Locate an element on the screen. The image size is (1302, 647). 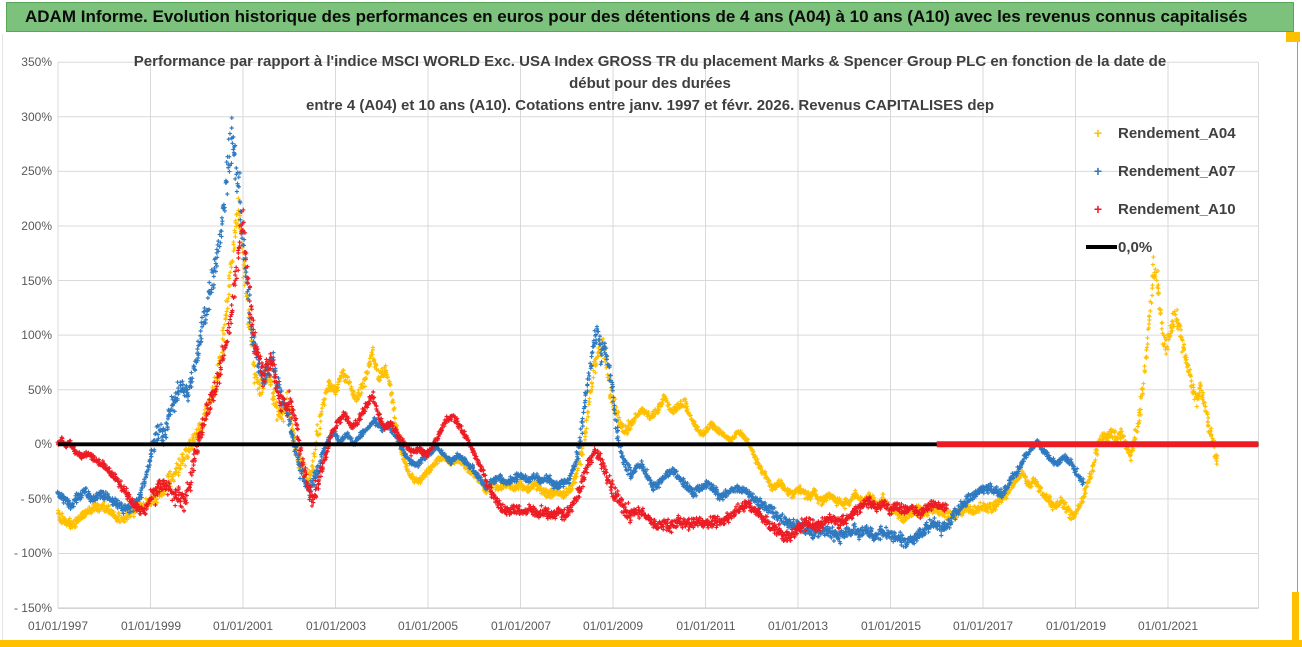
chart-title-line2: début pour des durées is located at coordinates (650, 83).